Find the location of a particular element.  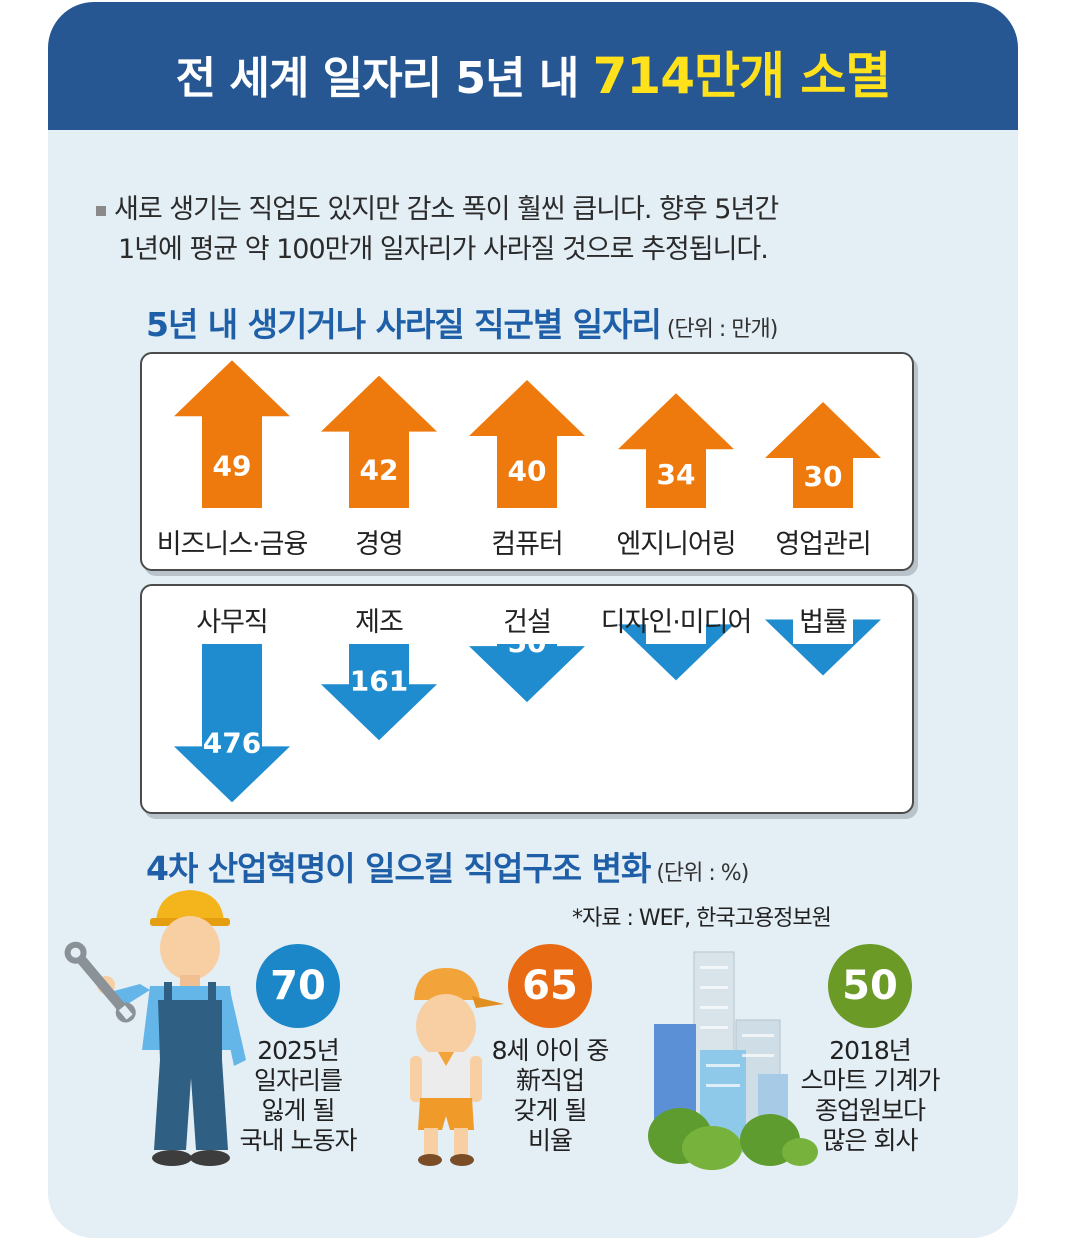

category-label: 디자인·미디어 is located at coordinates (676, 622).